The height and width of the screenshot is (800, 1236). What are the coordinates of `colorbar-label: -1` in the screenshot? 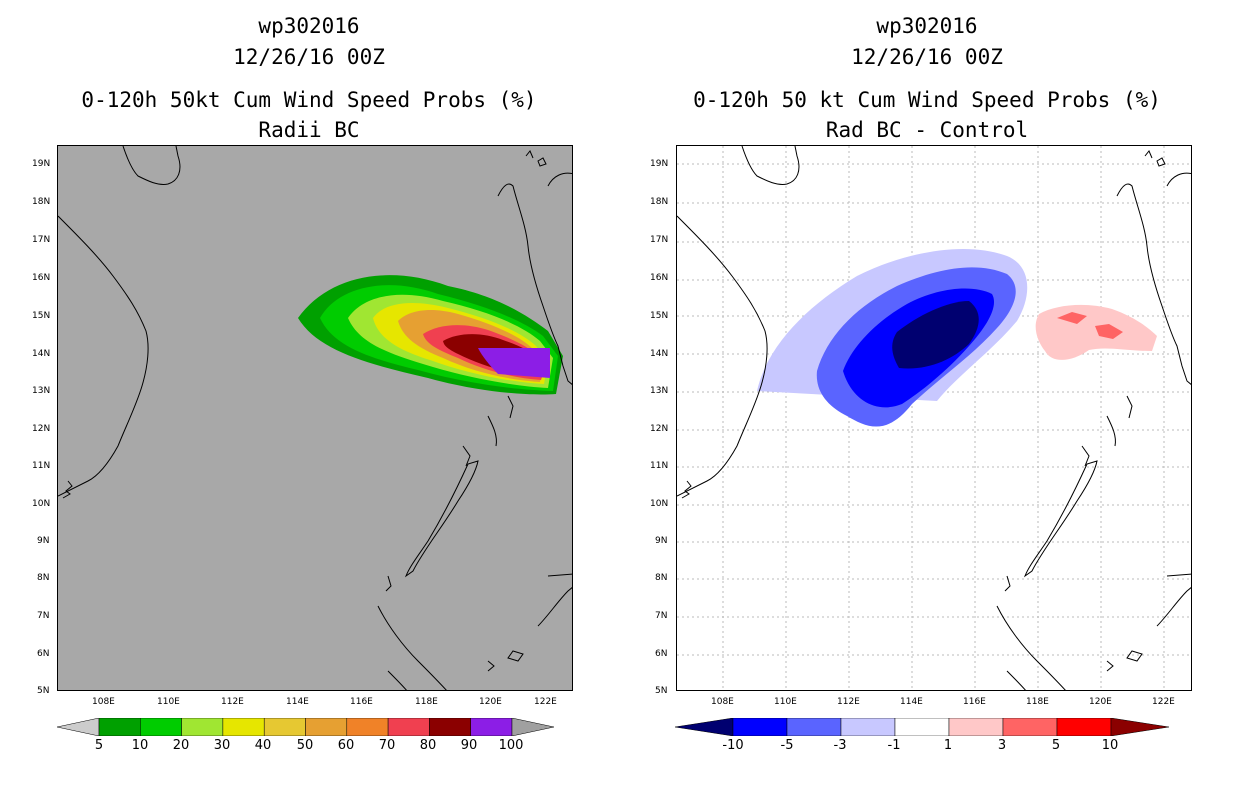 It's located at (894, 745).